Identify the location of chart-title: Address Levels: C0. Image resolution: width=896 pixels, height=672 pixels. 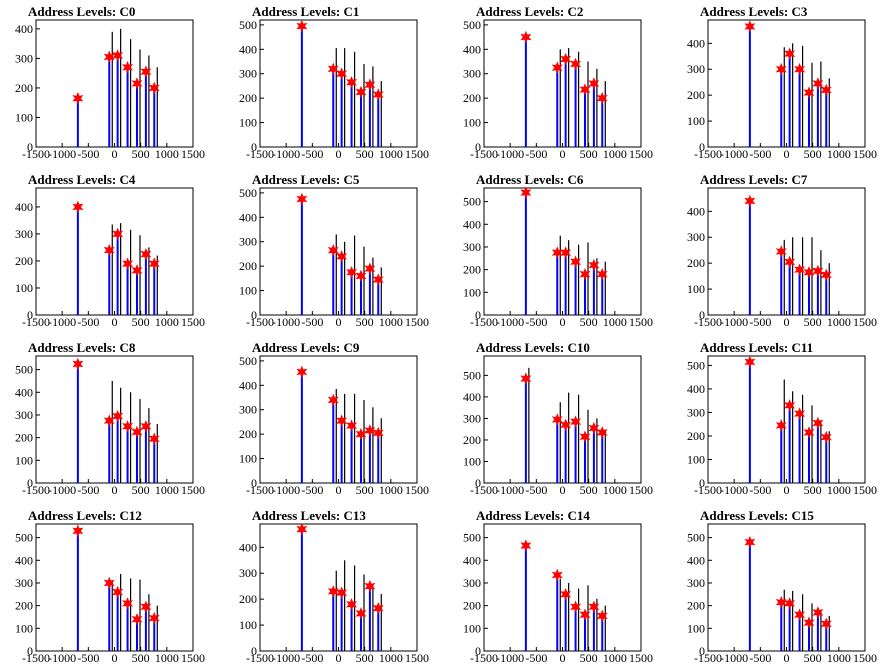
(82, 11).